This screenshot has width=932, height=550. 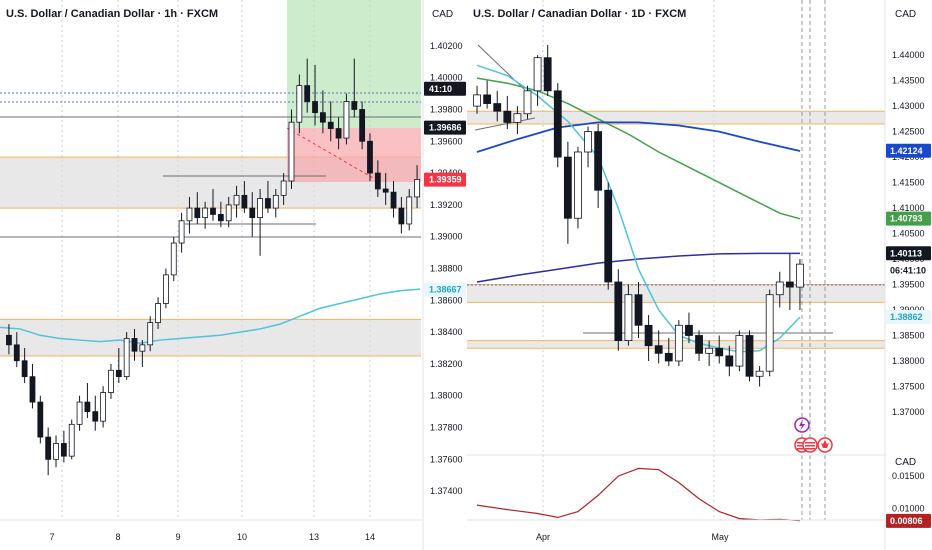 What do you see at coordinates (908, 336) in the screenshot?
I see `y-tick-label: 1.38500` at bounding box center [908, 336].